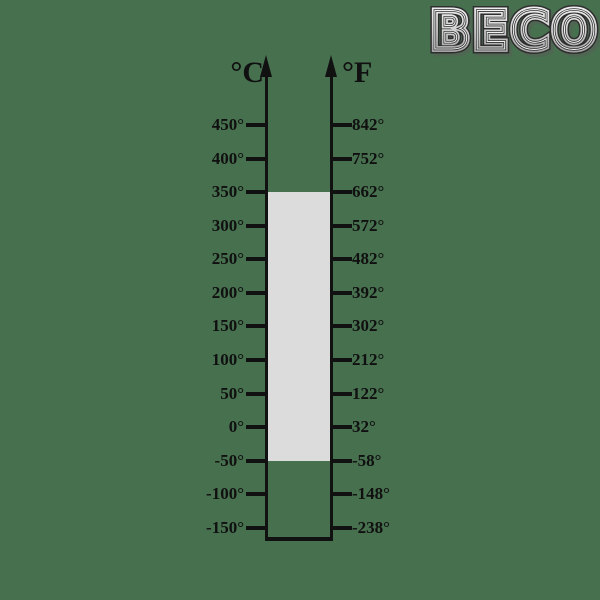  I want to click on beco-logo: BECO BECO BECO BECO BECO, so click(513, 29).